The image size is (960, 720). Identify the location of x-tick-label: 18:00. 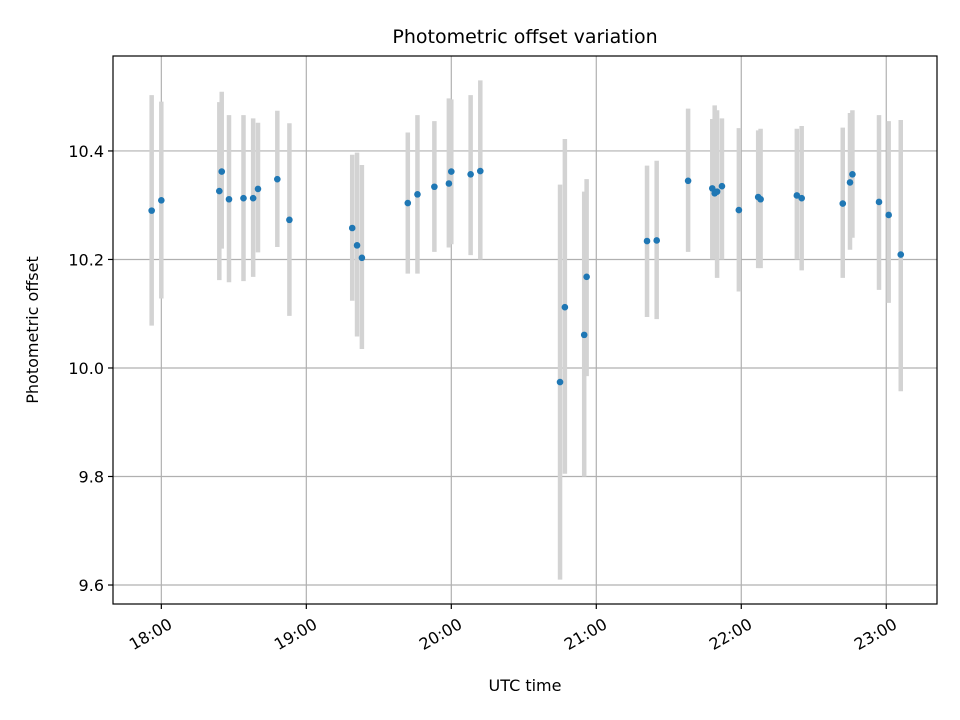
(150, 634).